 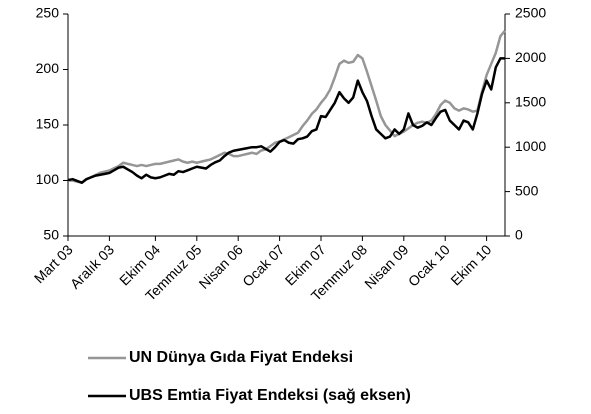 What do you see at coordinates (48, 179) in the screenshot?
I see `y-tick-label: 100` at bounding box center [48, 179].